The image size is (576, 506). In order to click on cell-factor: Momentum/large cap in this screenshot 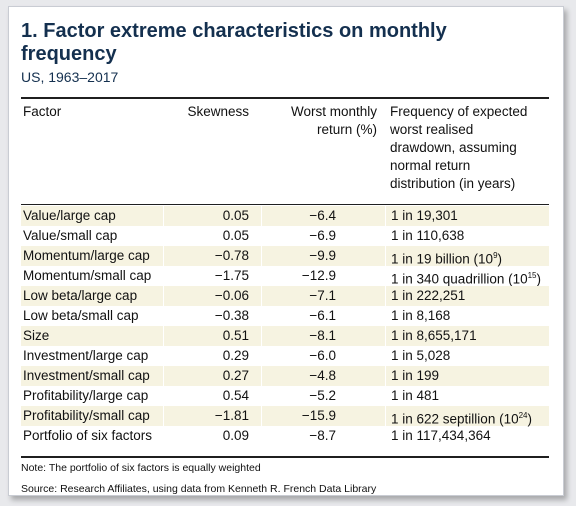, I will do `click(86, 255)`.